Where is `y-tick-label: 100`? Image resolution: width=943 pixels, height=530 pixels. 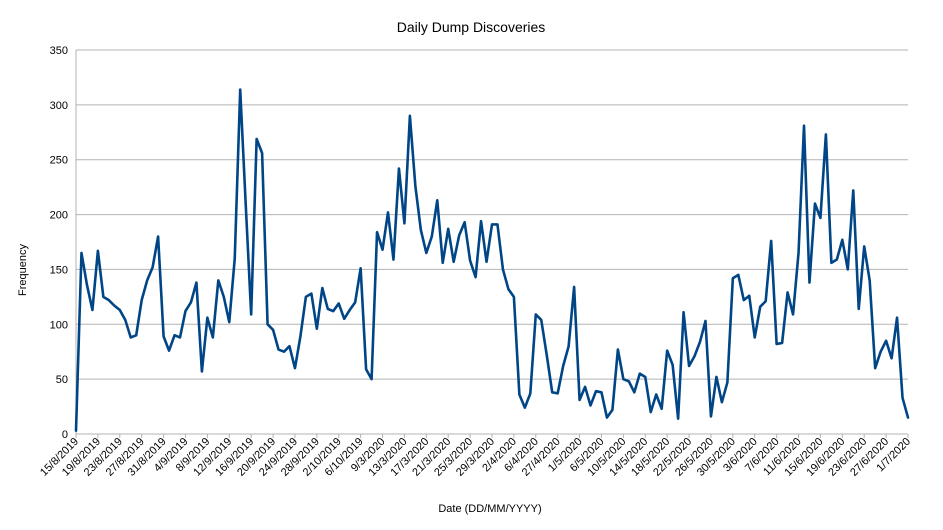 y-tick-label: 100 is located at coordinates (59, 325).